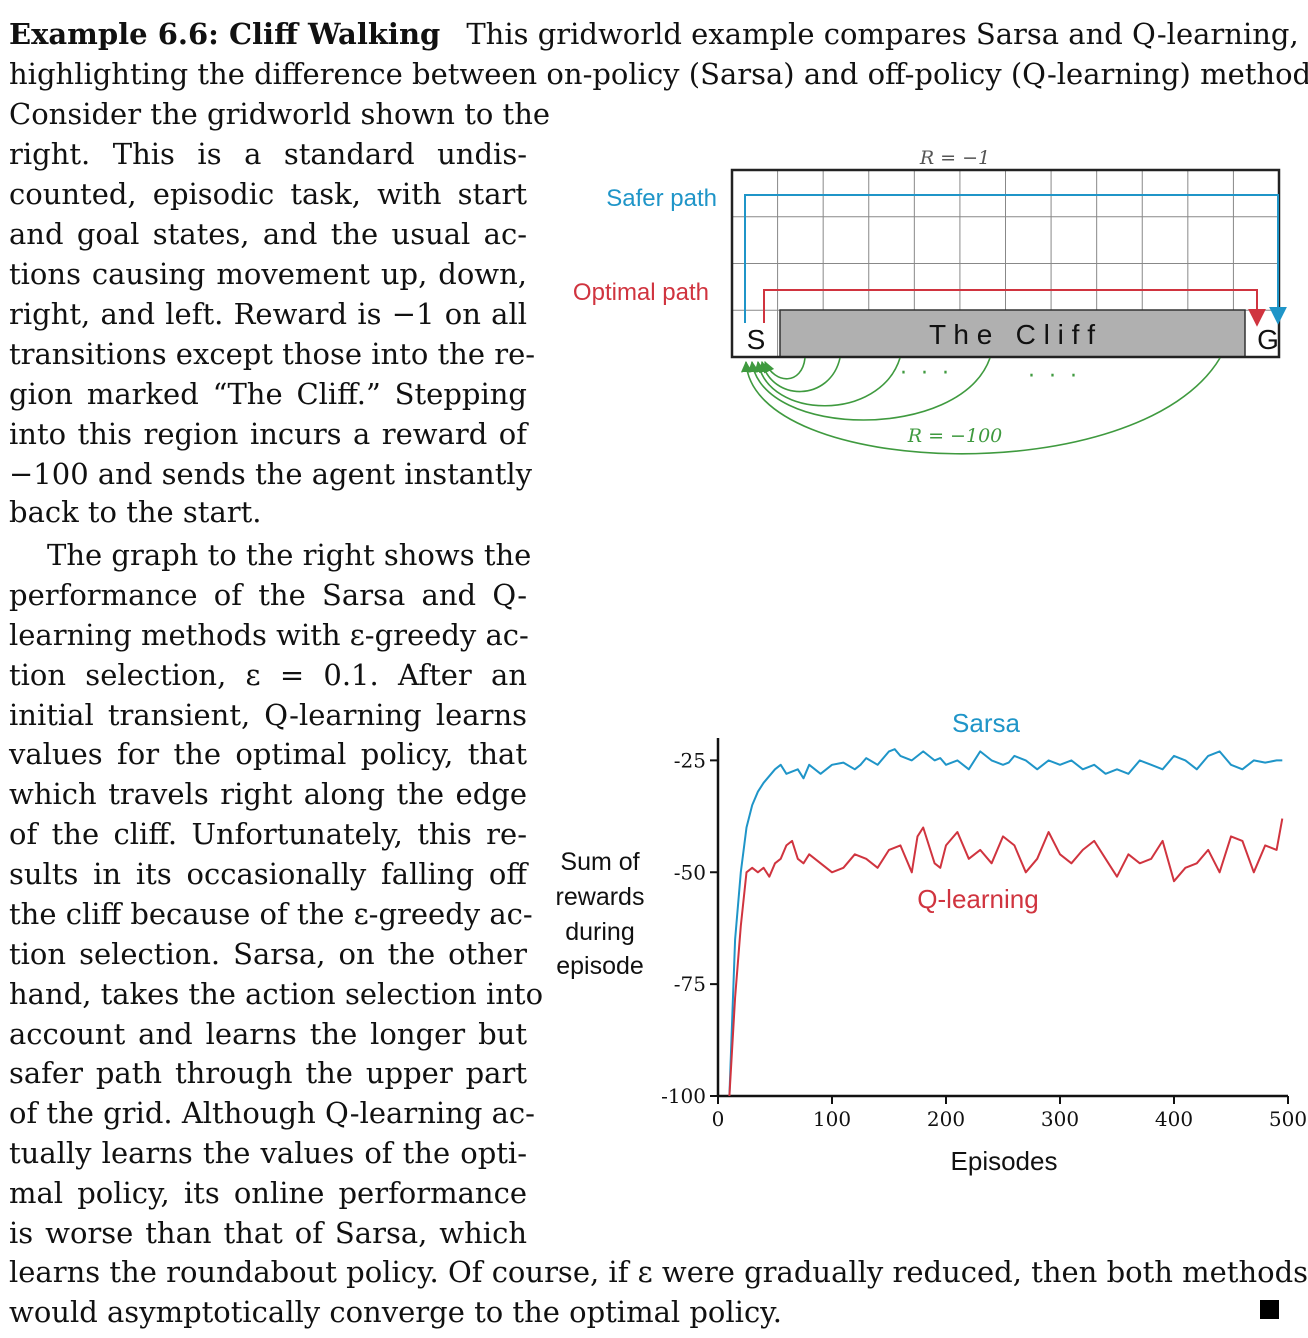 Image resolution: width=1308 pixels, height=1338 pixels. I want to click on chart-series, so click(1006, 922).